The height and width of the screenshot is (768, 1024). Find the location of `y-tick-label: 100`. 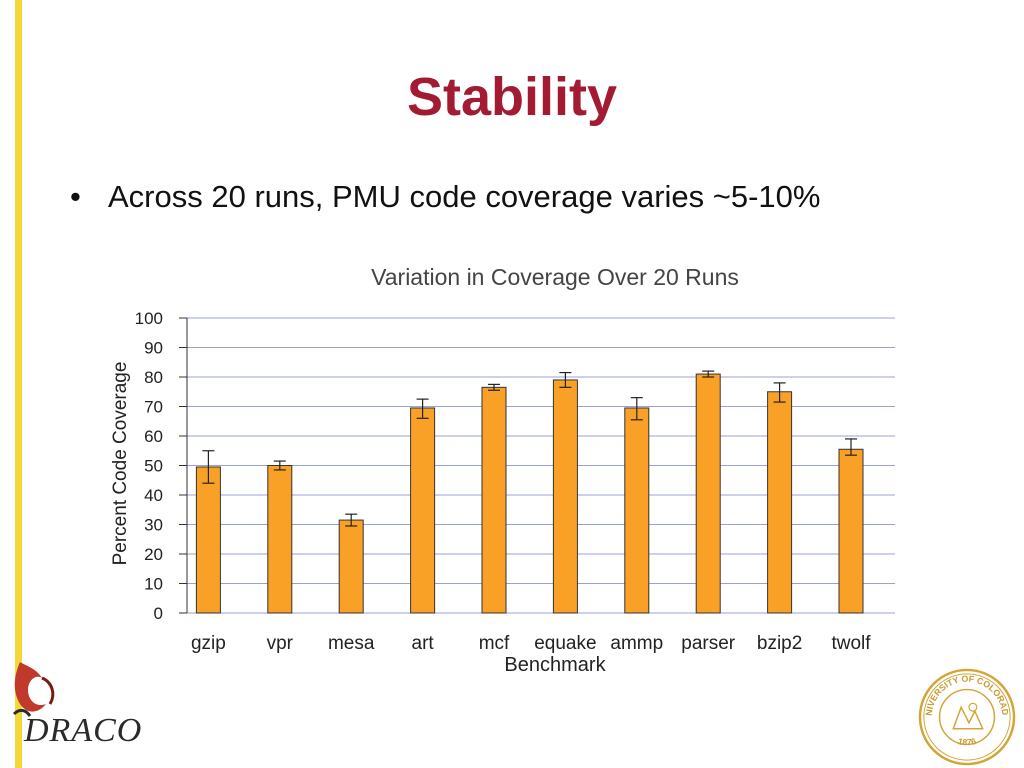

y-tick-label: 100 is located at coordinates (149, 318).